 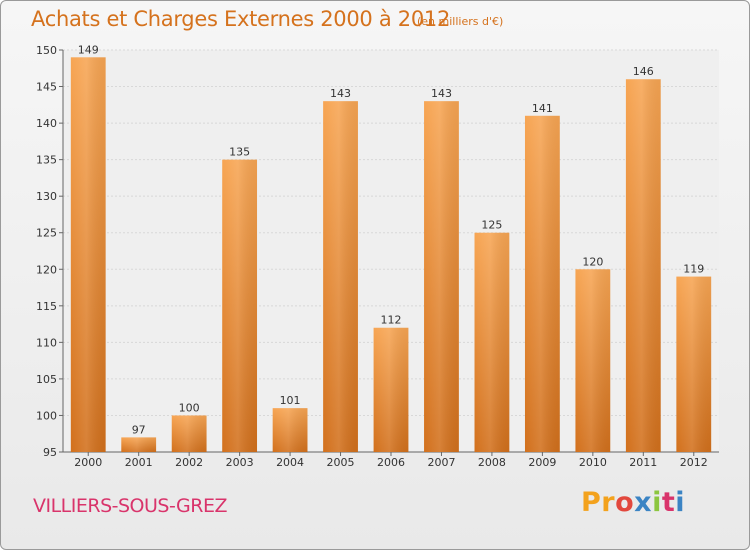 I want to click on chart-title: Achats et Charges Externes 2000 à 2012, so click(x=241, y=19).